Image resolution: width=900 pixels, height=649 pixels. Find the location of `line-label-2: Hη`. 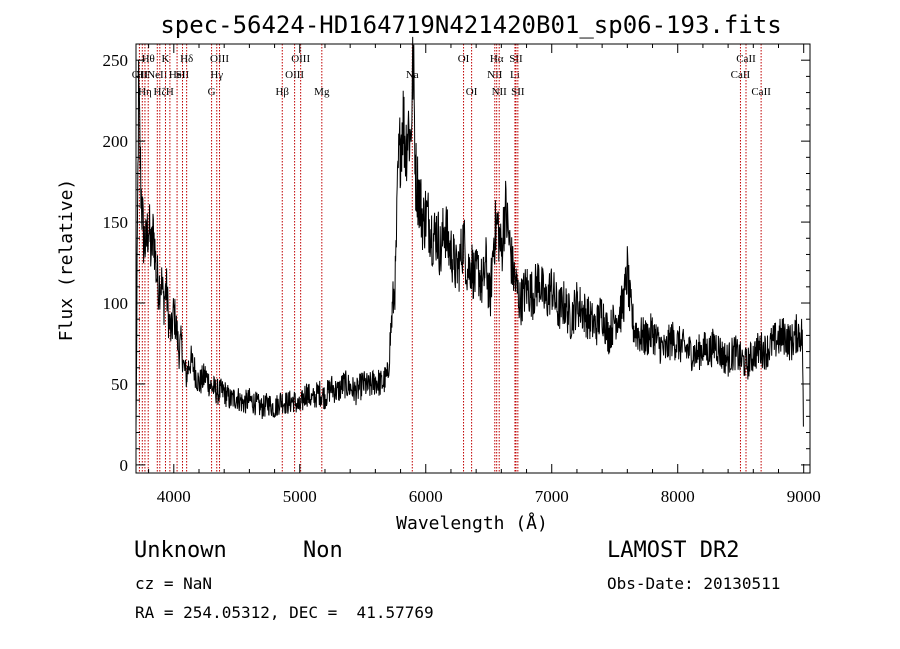

line-label-2: Hη is located at coordinates (145, 92).